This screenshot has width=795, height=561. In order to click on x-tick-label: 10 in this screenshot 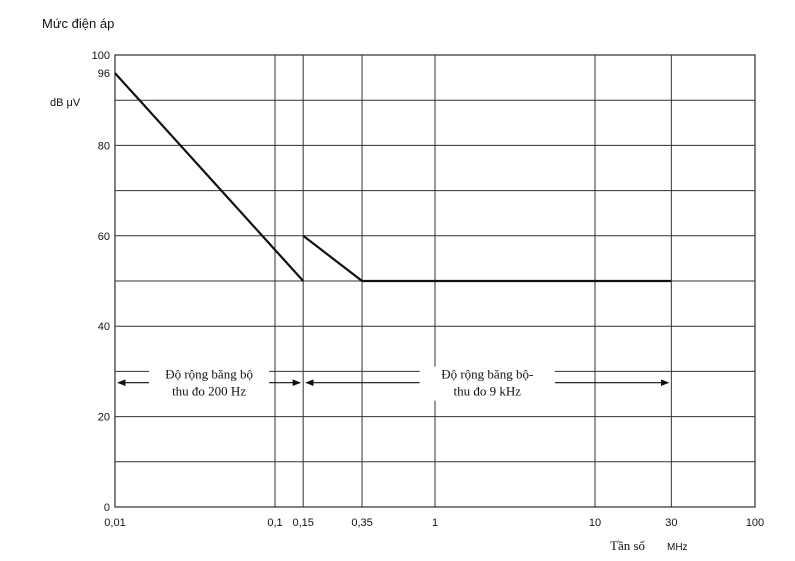, I will do `click(595, 523)`.